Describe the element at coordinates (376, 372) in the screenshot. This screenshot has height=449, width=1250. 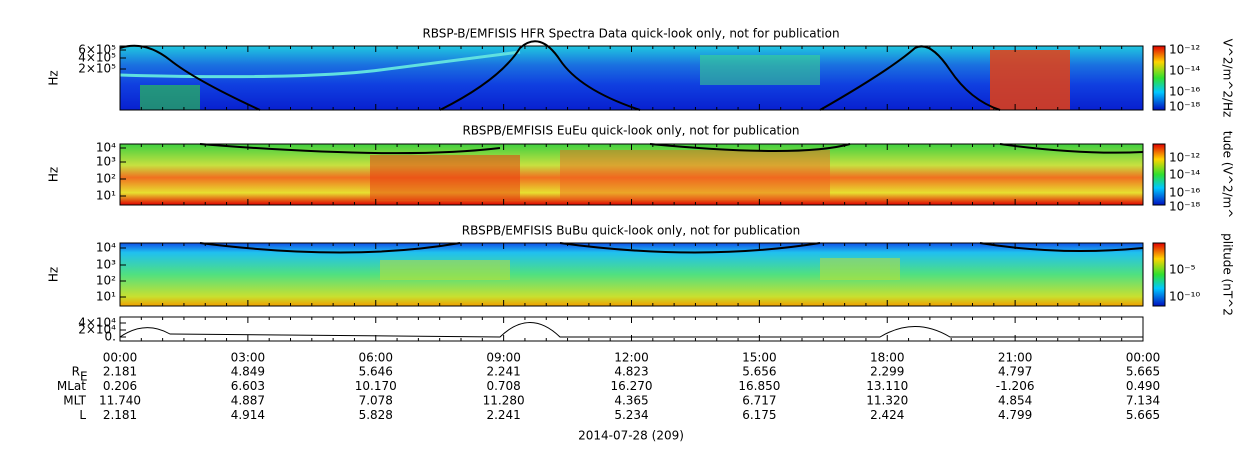
I see `ephemeris-value: 5.646` at that location.